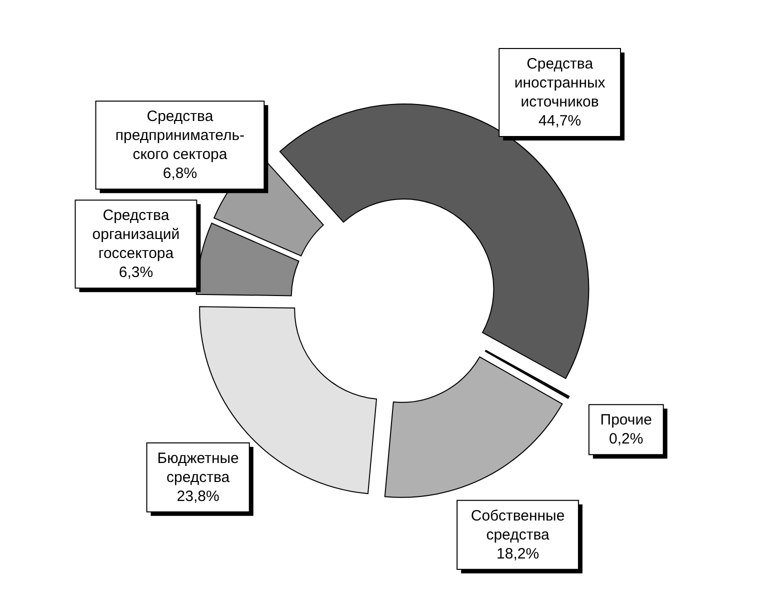  Describe the element at coordinates (180, 173) in the screenshot. I see `data-label: 6,8%` at that location.